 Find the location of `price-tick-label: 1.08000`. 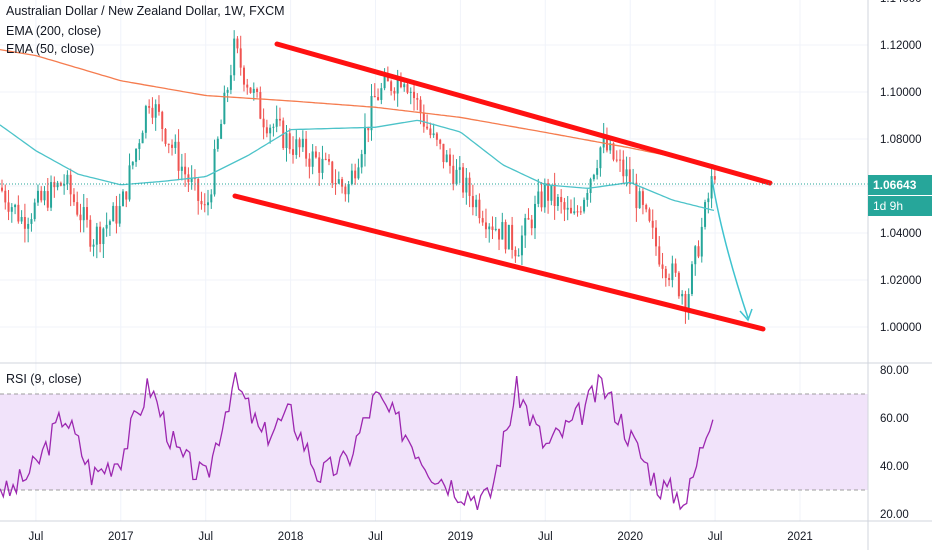

price-tick-label: 1.08000 is located at coordinates (901, 140).